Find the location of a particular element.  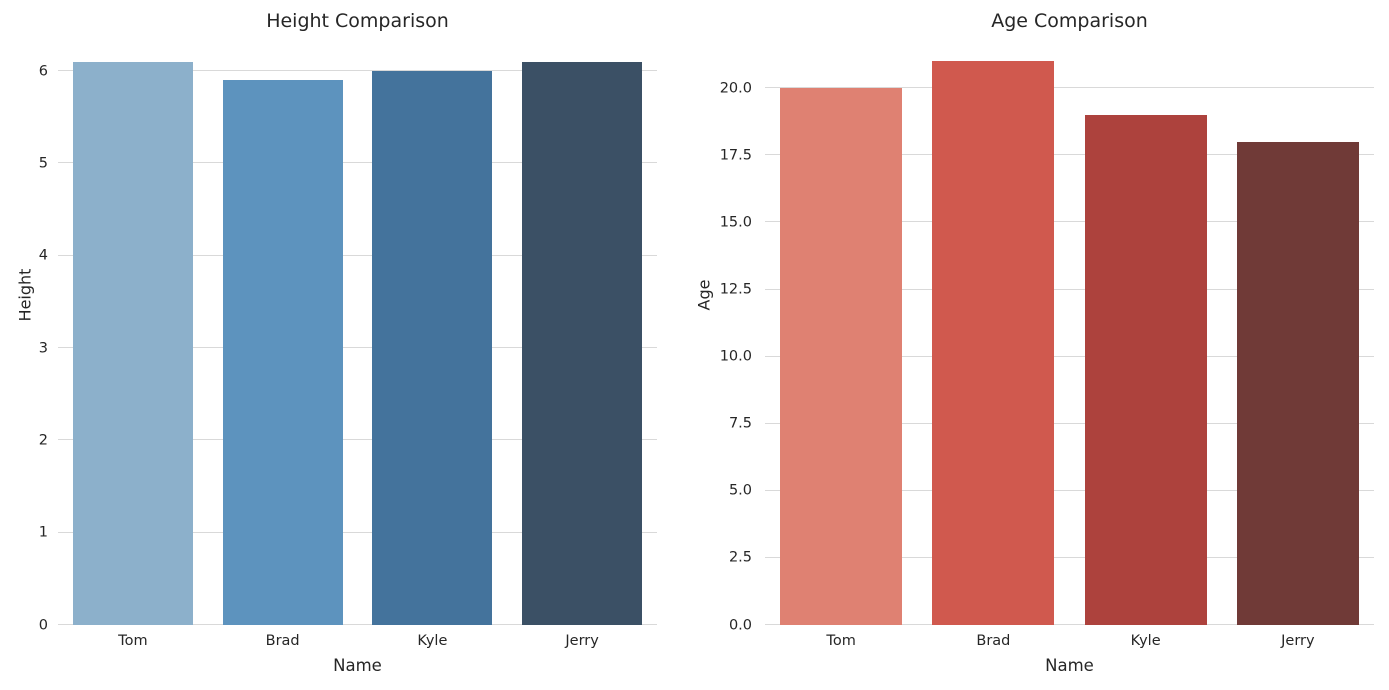

y-tick-label: 4 is located at coordinates (43, 255).